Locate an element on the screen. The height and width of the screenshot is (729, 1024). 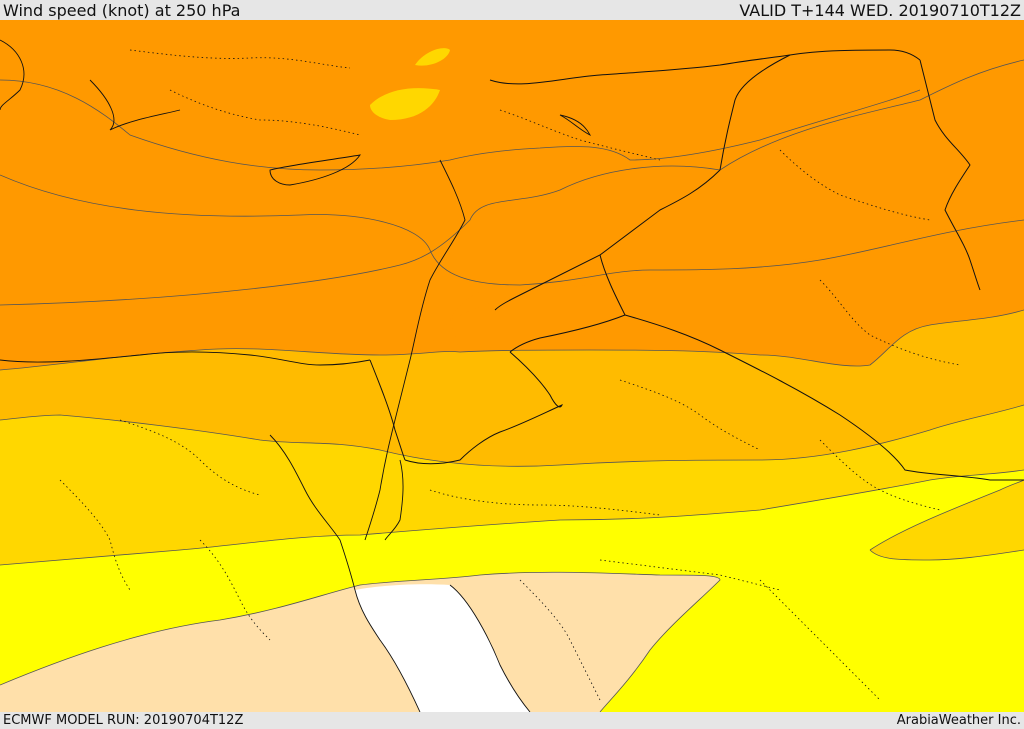
wind-band-low is located at coordinates (360, 642).